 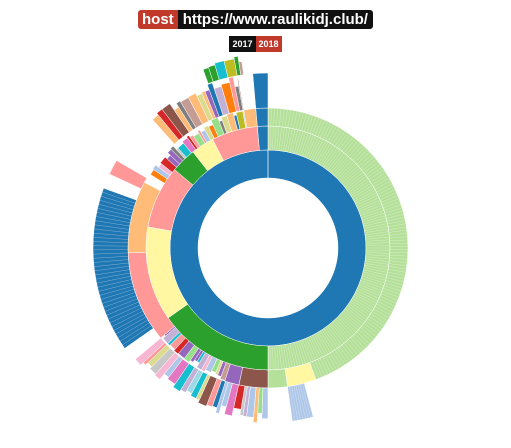 What do you see at coordinates (242, 44) in the screenshot?
I see `year-button-2017: 2017` at bounding box center [242, 44].